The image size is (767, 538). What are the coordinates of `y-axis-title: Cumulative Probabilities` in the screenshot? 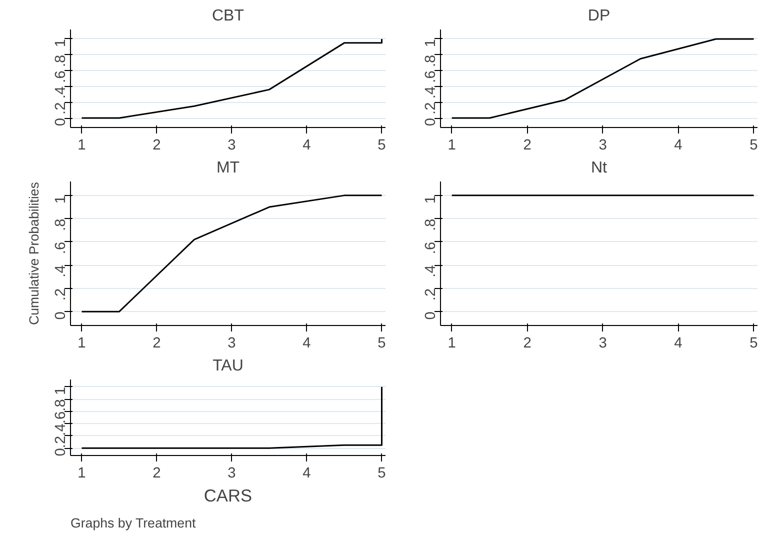 It's located at (34, 253).